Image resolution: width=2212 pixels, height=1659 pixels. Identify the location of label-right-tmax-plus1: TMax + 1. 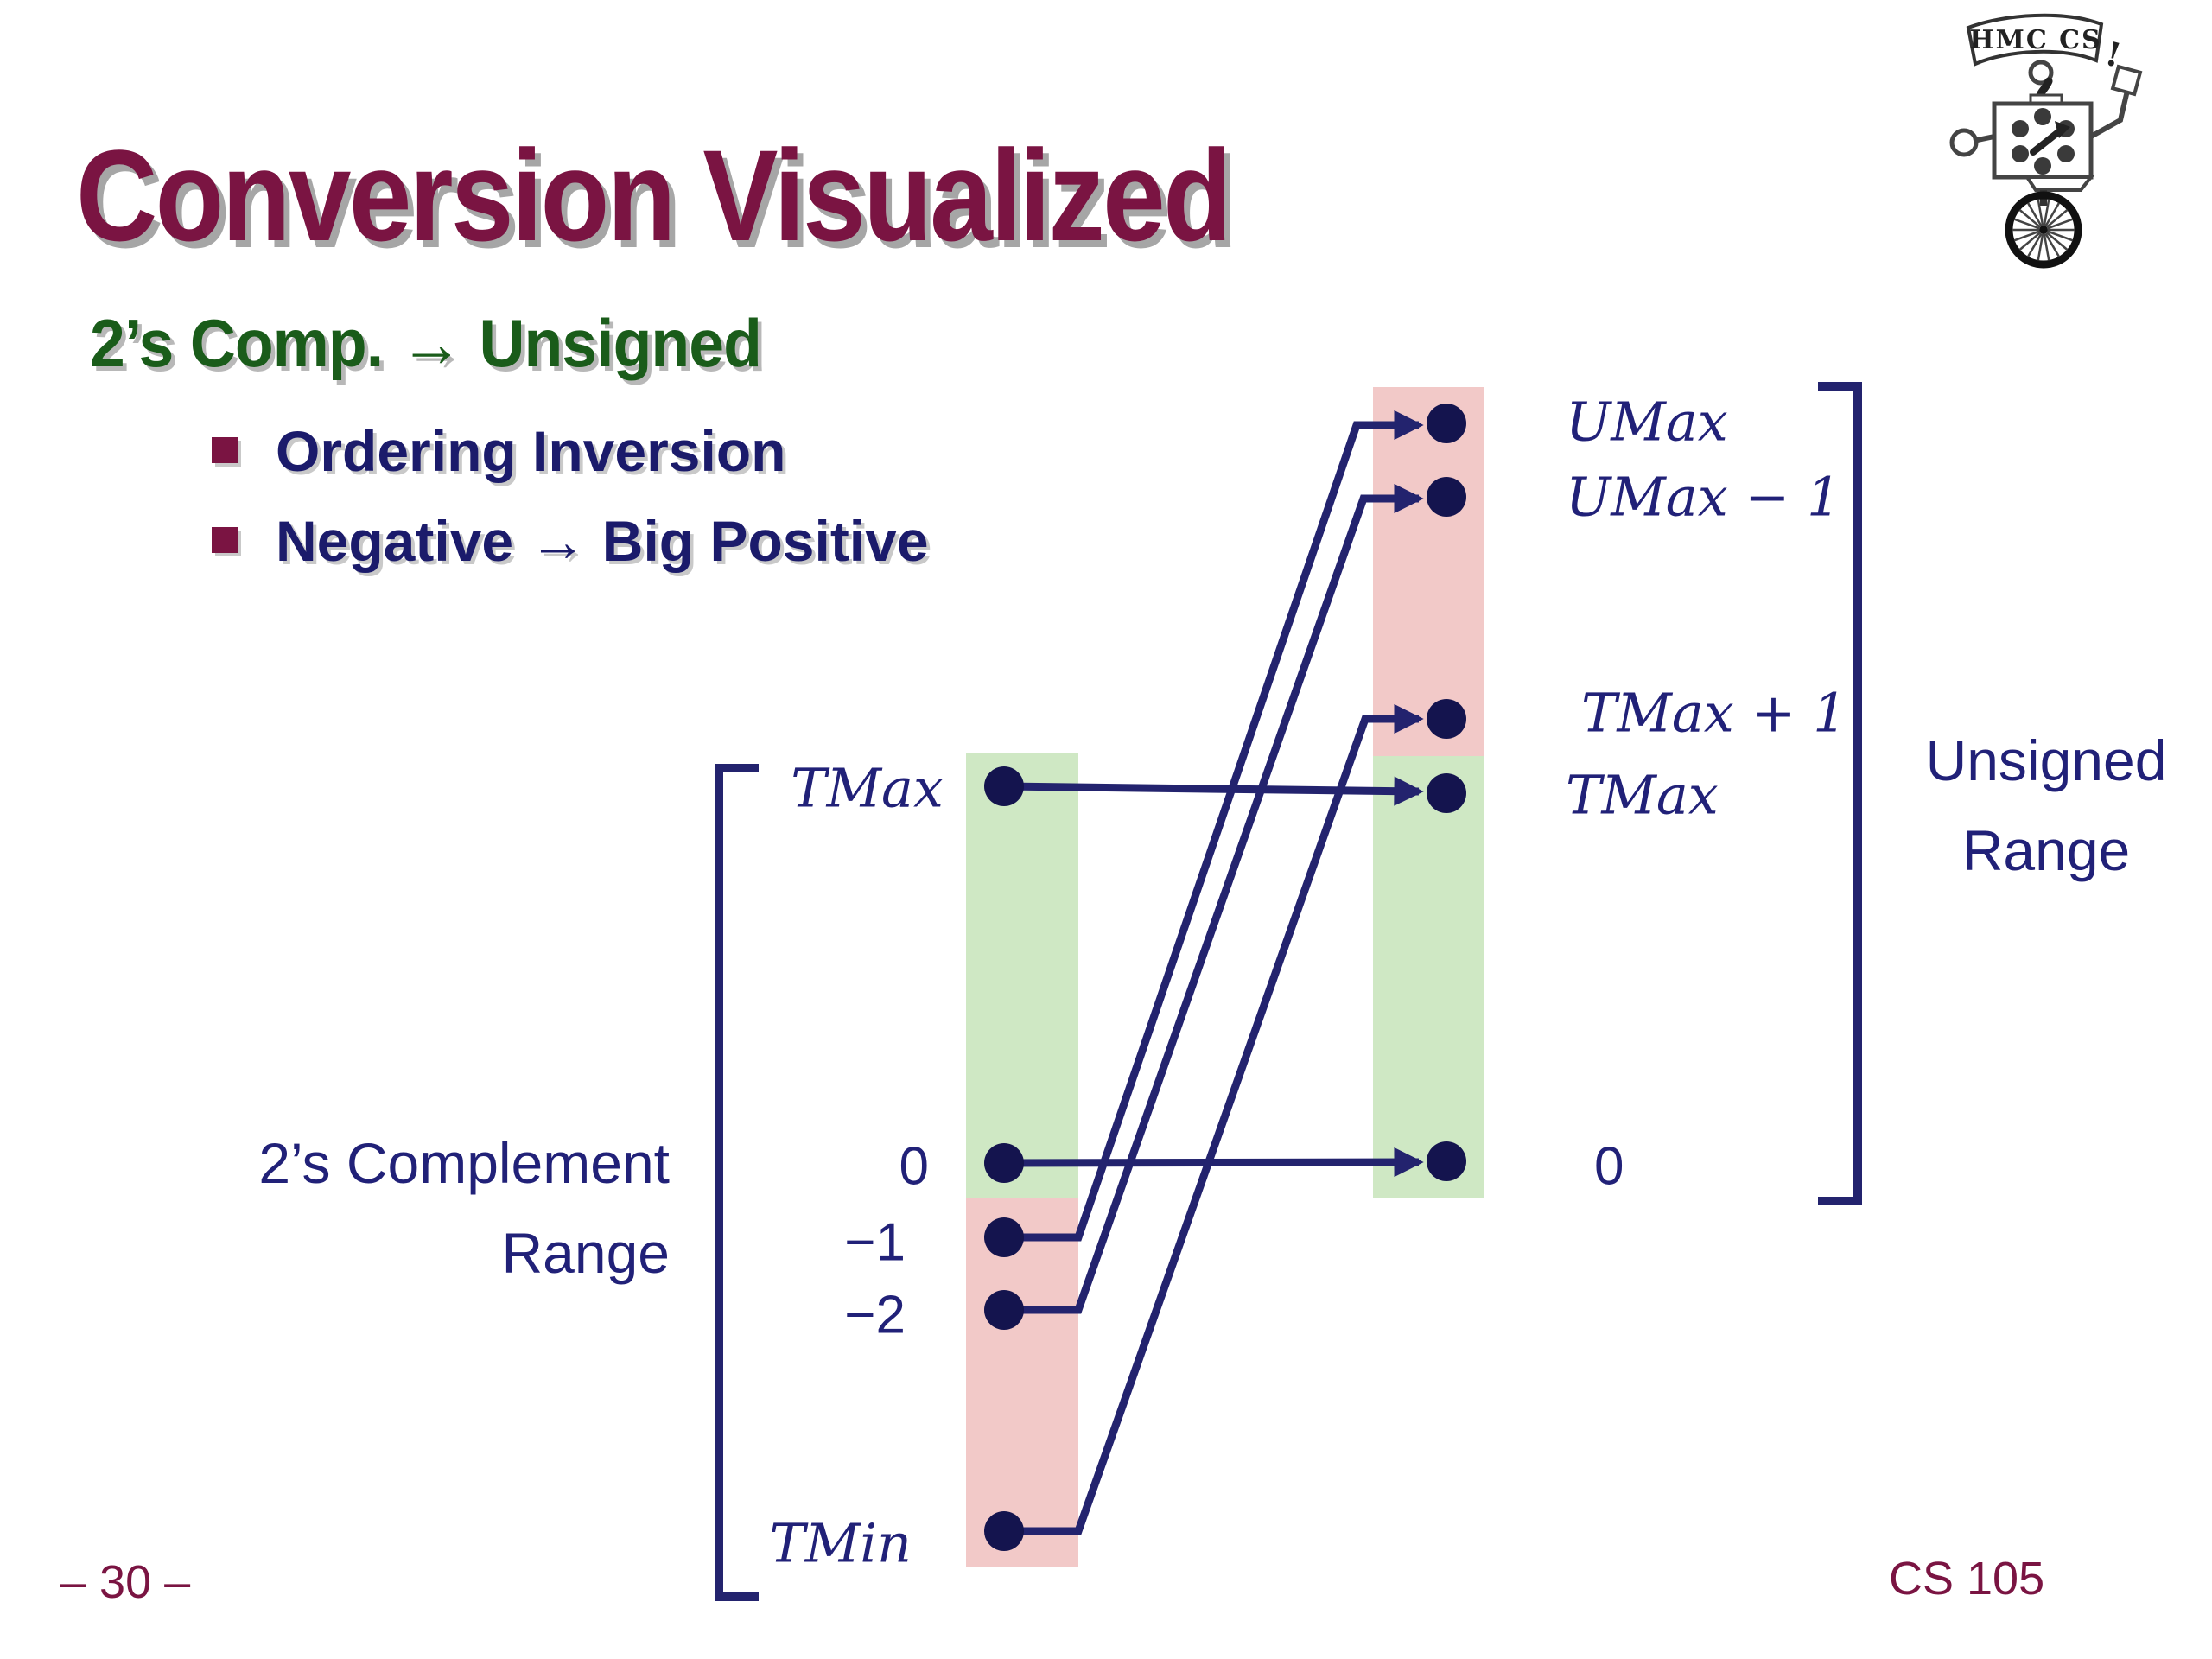
(1714, 713).